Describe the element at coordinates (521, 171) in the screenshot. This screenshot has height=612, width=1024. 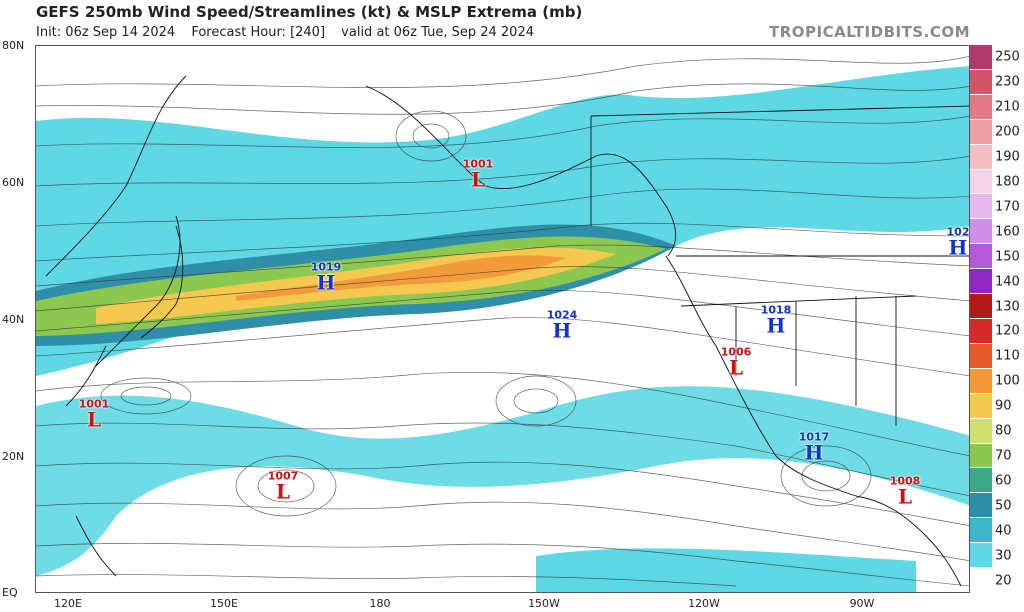
I see `coast-alaska` at that location.